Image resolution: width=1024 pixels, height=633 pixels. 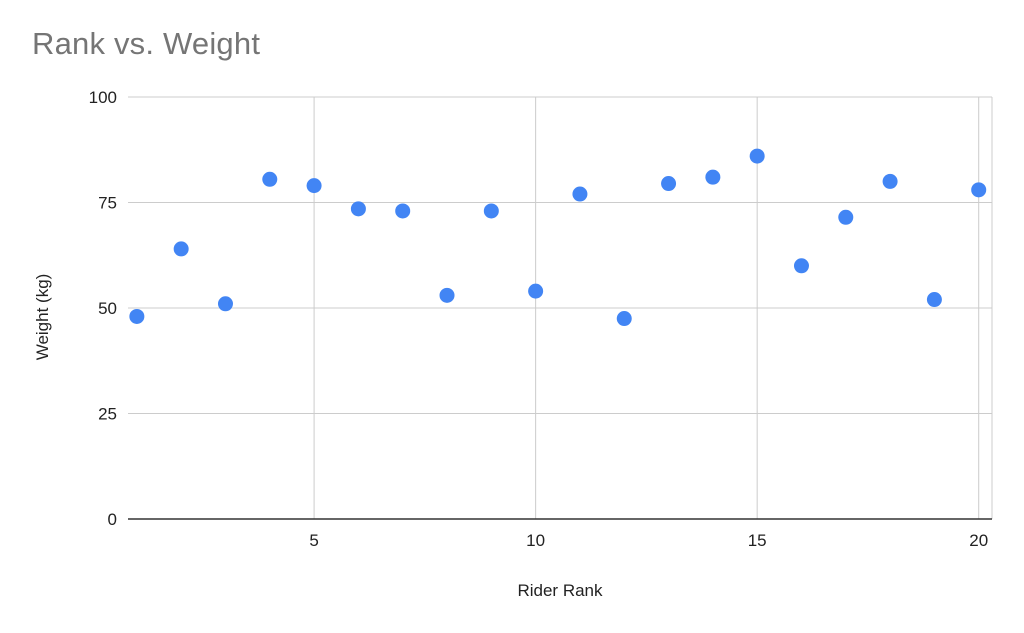 What do you see at coordinates (107, 308) in the screenshot?
I see `y-tick-label: 50` at bounding box center [107, 308].